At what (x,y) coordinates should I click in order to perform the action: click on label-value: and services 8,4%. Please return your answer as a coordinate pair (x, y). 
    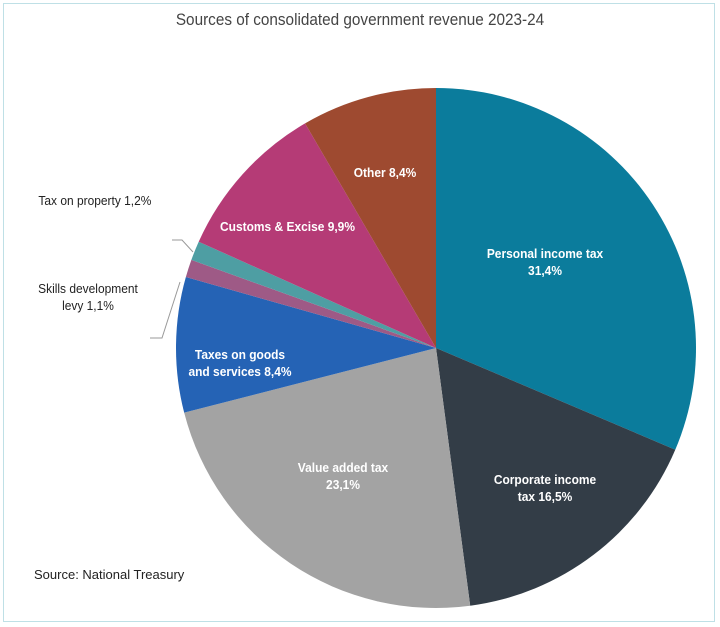
    Looking at the image, I should click on (240, 371).